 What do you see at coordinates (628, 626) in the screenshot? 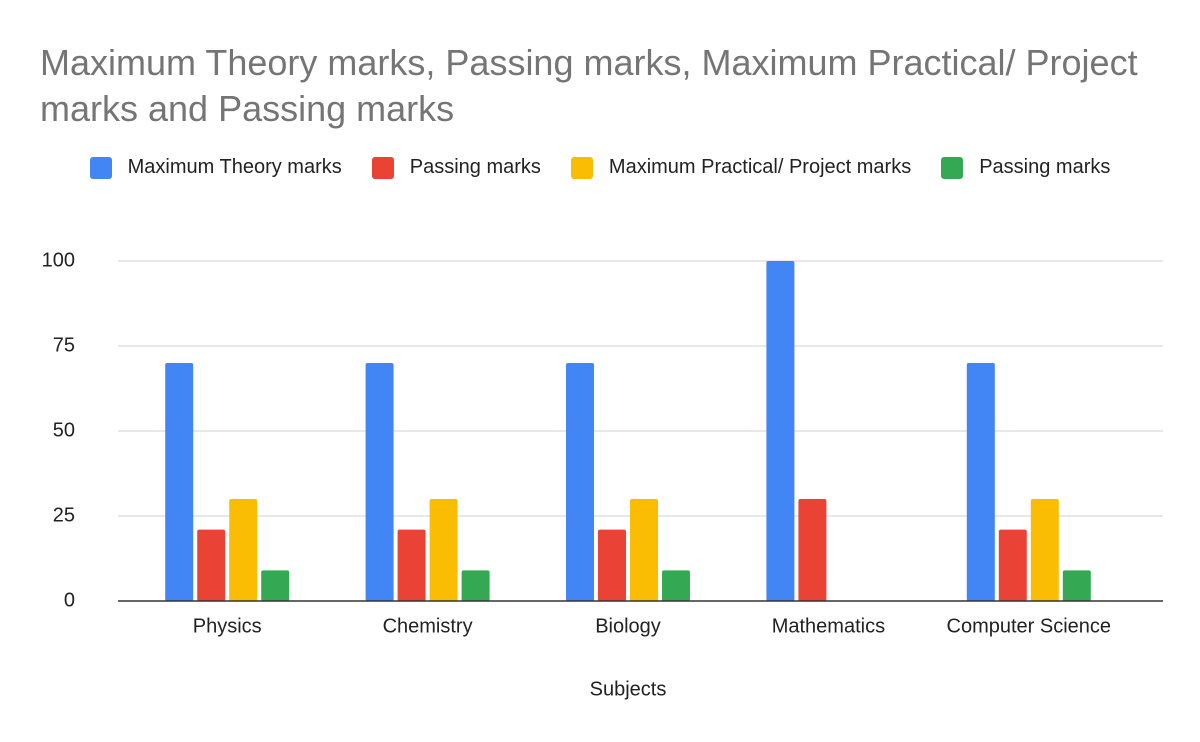
I see `x-tick-label: Biology` at bounding box center [628, 626].